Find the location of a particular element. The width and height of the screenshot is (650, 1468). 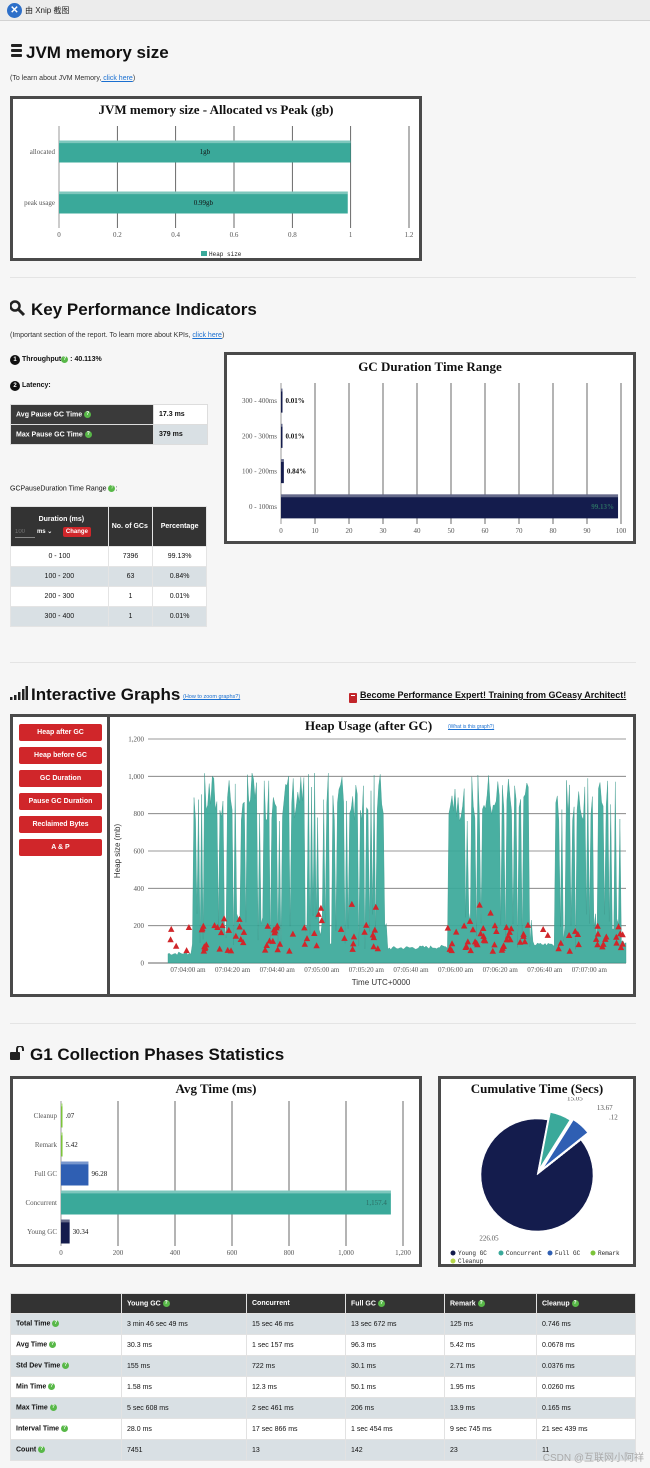

pause-gc-duration-button: Pause GC Duration is located at coordinates (60, 801).